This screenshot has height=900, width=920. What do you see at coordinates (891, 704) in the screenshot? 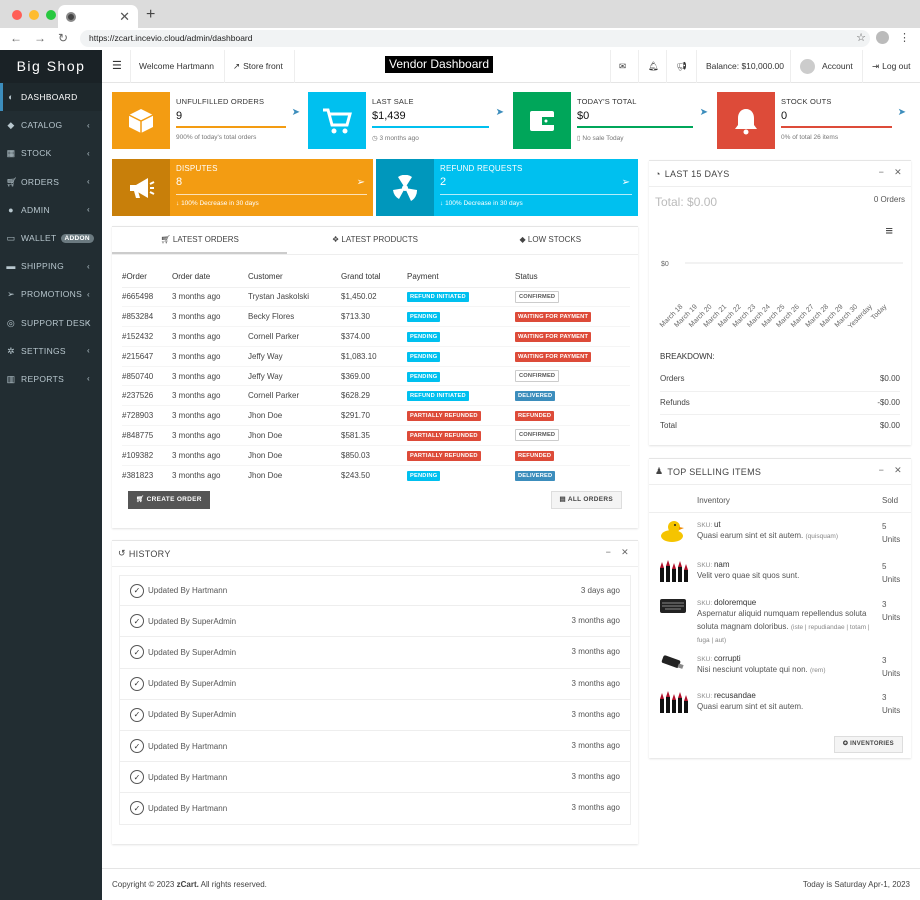
I see `sold-count: 3 Units` at bounding box center [891, 704].